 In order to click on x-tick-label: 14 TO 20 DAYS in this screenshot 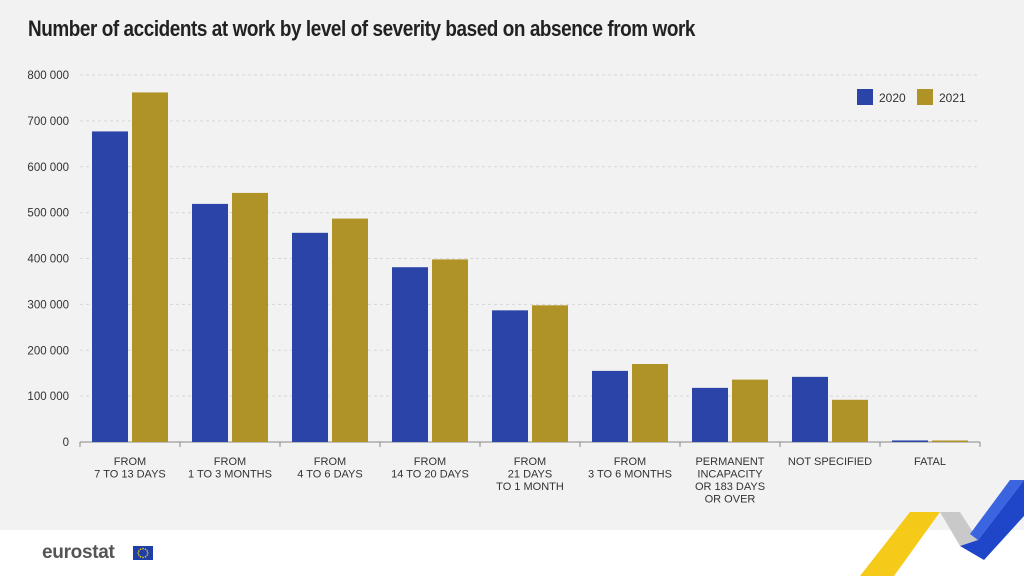, I will do `click(430, 475)`.